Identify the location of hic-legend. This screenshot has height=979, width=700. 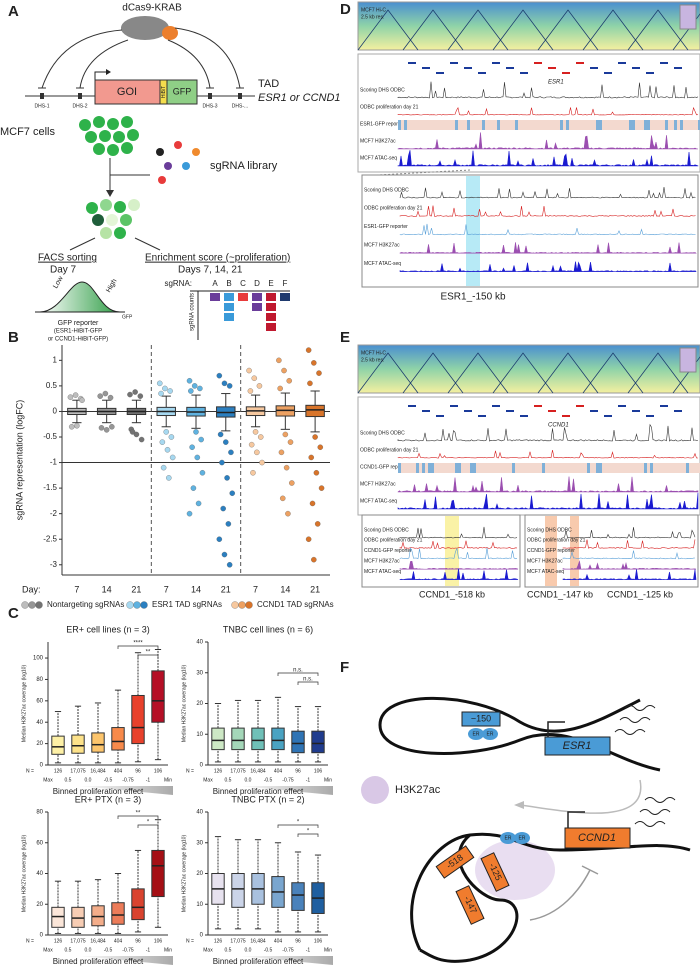
(688, 17).